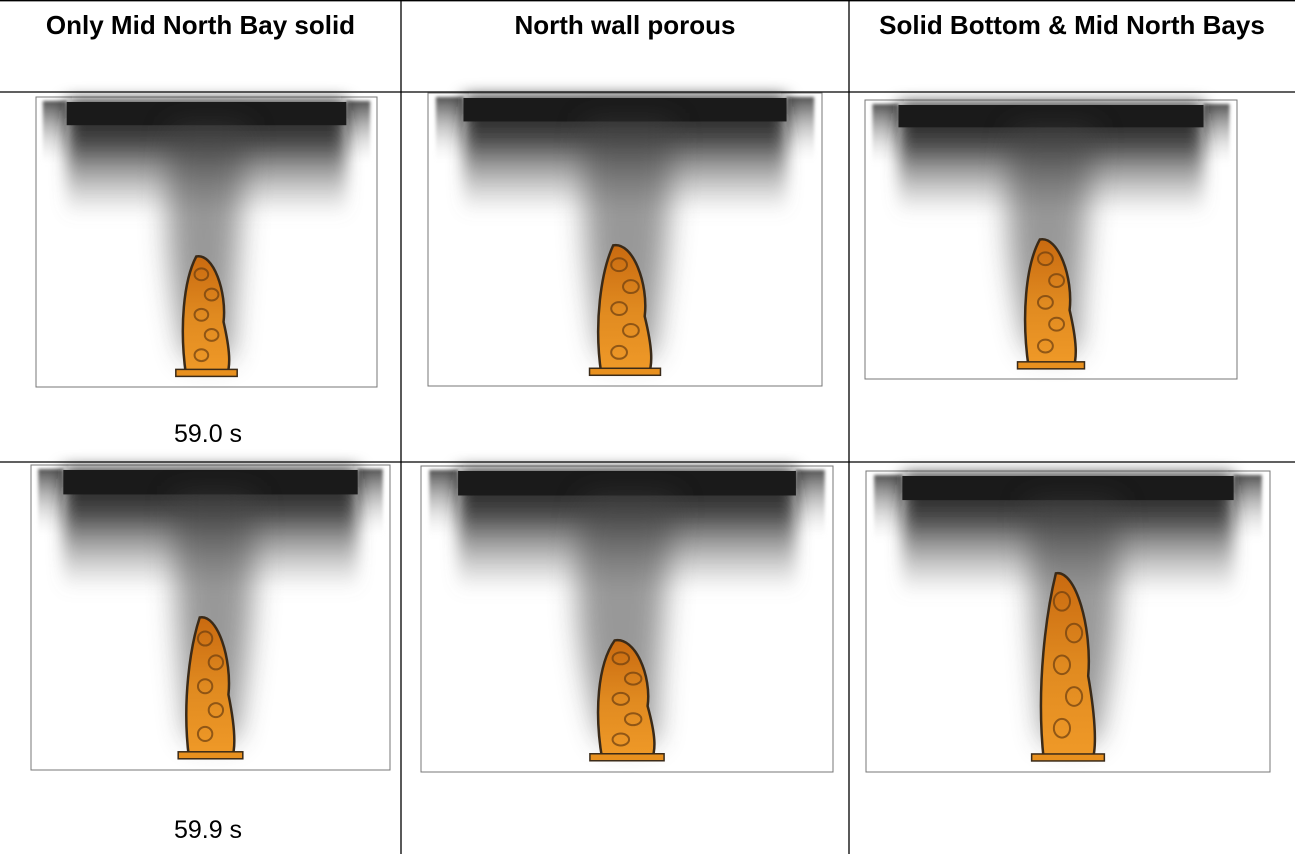  What do you see at coordinates (208, 434) in the screenshot?
I see `time-label: 59.0 s` at bounding box center [208, 434].